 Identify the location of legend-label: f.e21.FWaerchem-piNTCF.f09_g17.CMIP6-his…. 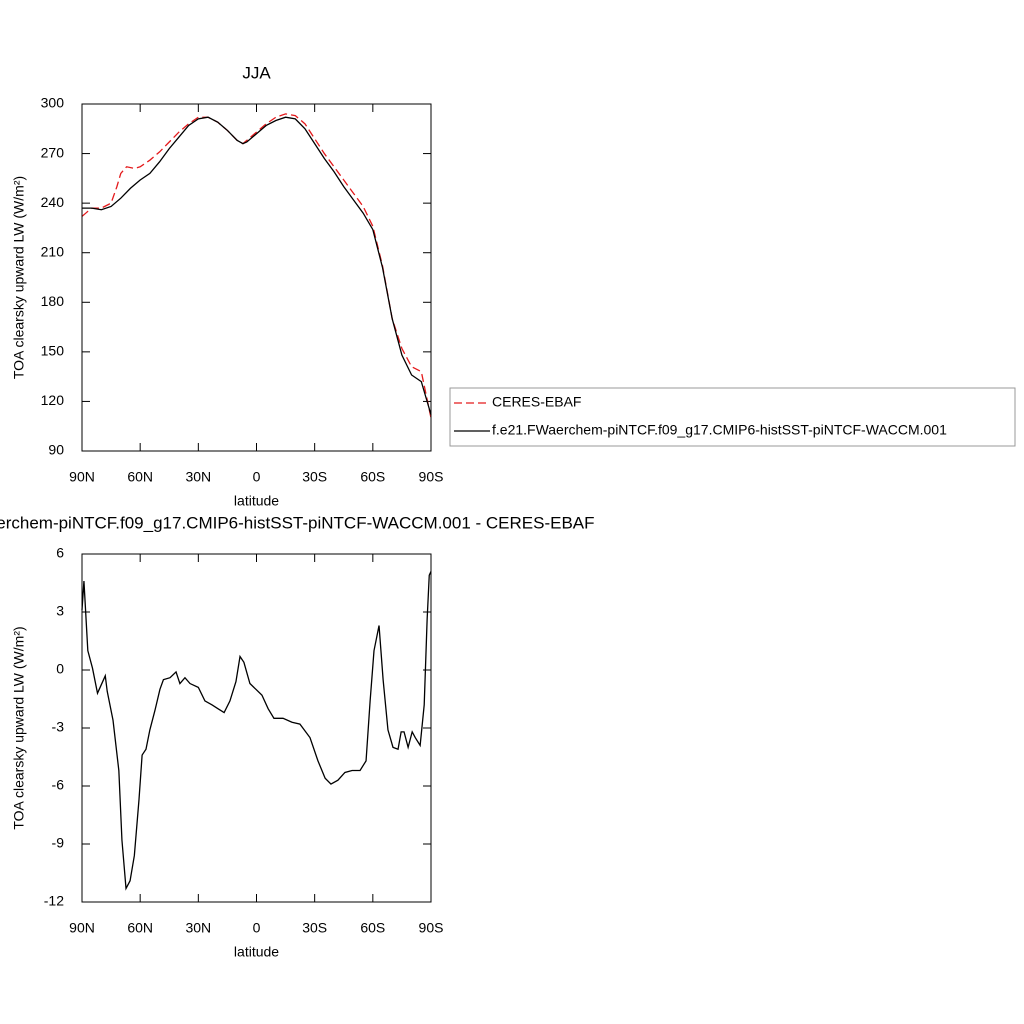
(719, 430).